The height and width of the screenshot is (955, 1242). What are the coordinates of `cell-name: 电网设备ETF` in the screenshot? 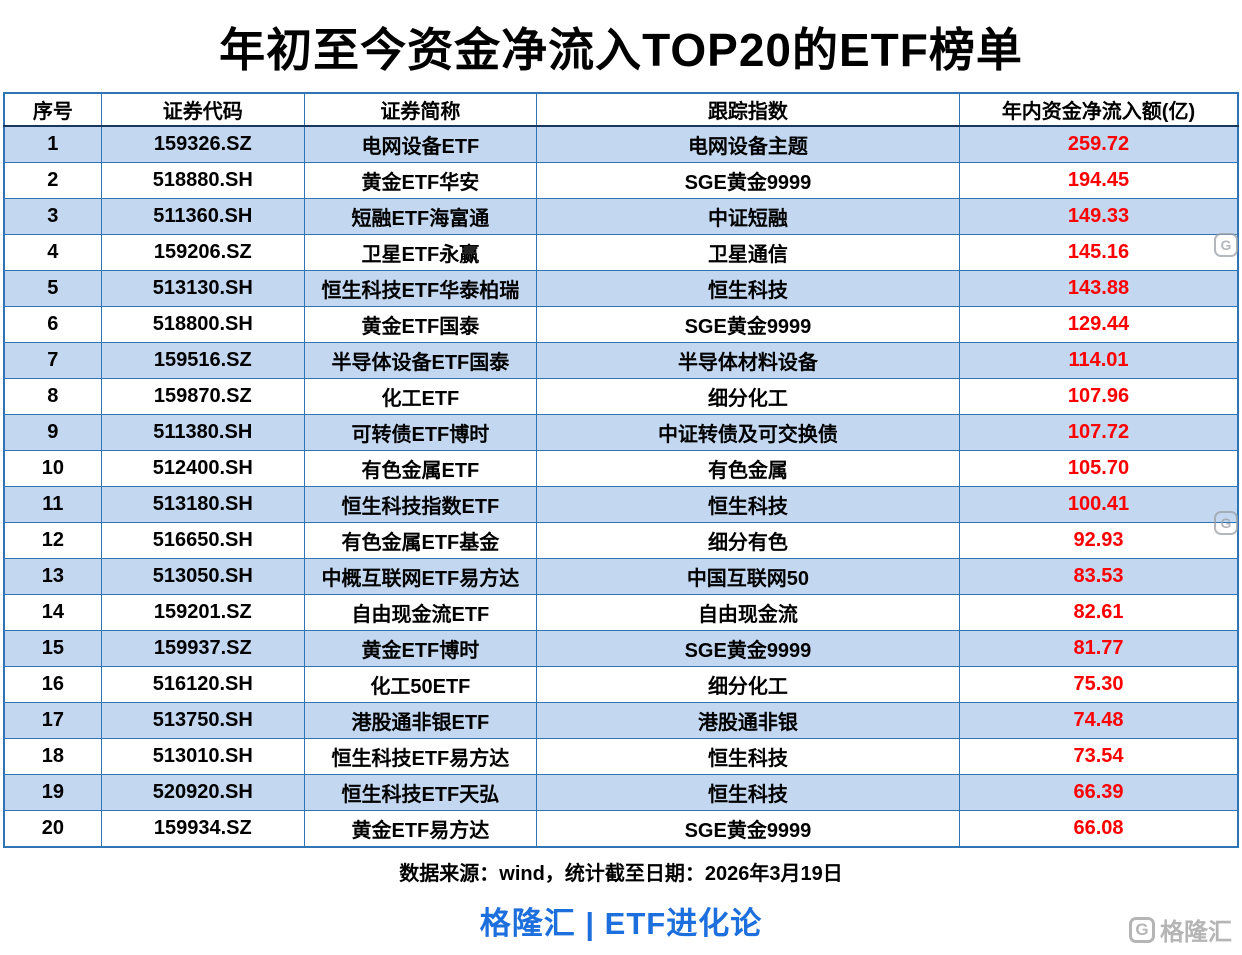 It's located at (420, 144).